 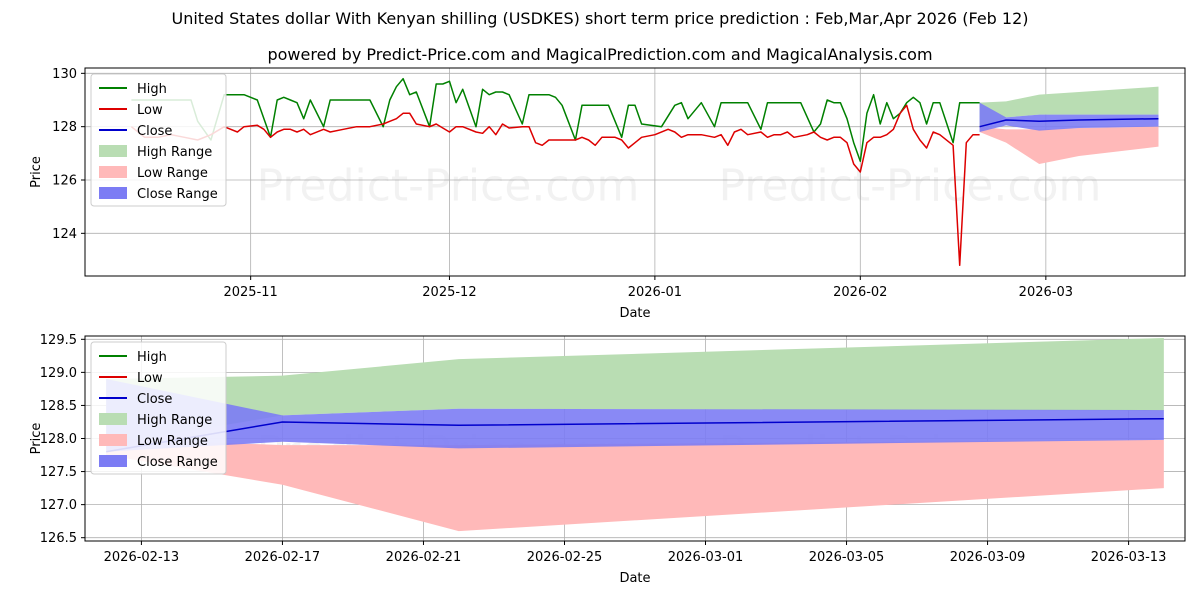 What do you see at coordinates (424, 557) in the screenshot?
I see `x-tick-label-bottom-2026-02-21: 2026-02-21` at bounding box center [424, 557].